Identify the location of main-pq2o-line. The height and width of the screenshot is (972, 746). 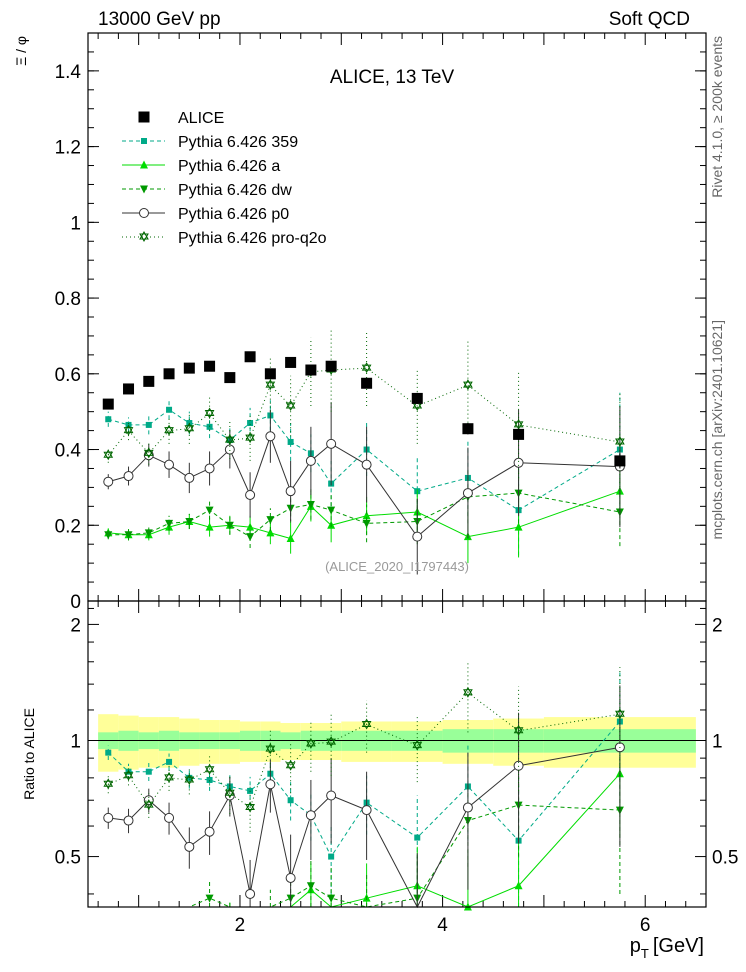
(363, 411).